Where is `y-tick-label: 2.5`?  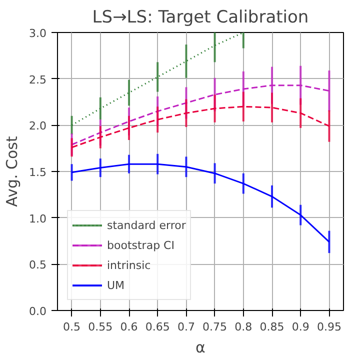 y-tick-label: 2.5 is located at coordinates (38, 79).